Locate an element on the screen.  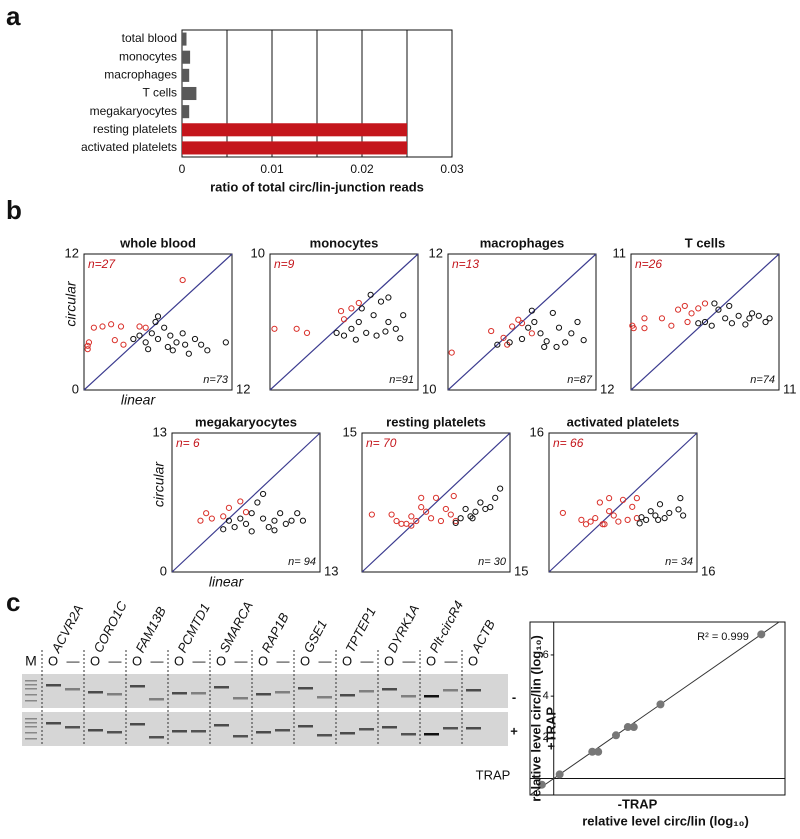
gene-label: SMARCA is located at coordinates (235, 627).